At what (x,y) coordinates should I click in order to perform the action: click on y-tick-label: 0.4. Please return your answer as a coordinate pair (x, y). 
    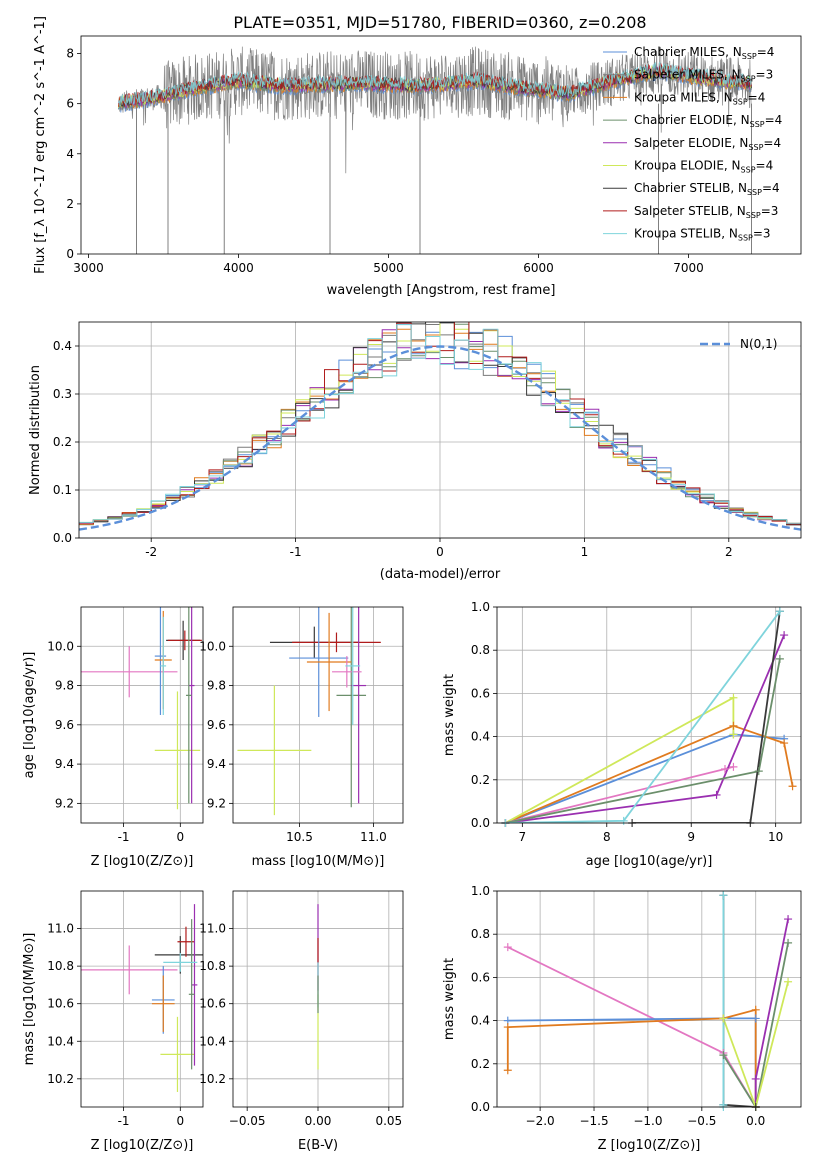
    Looking at the image, I should click on (480, 1021).